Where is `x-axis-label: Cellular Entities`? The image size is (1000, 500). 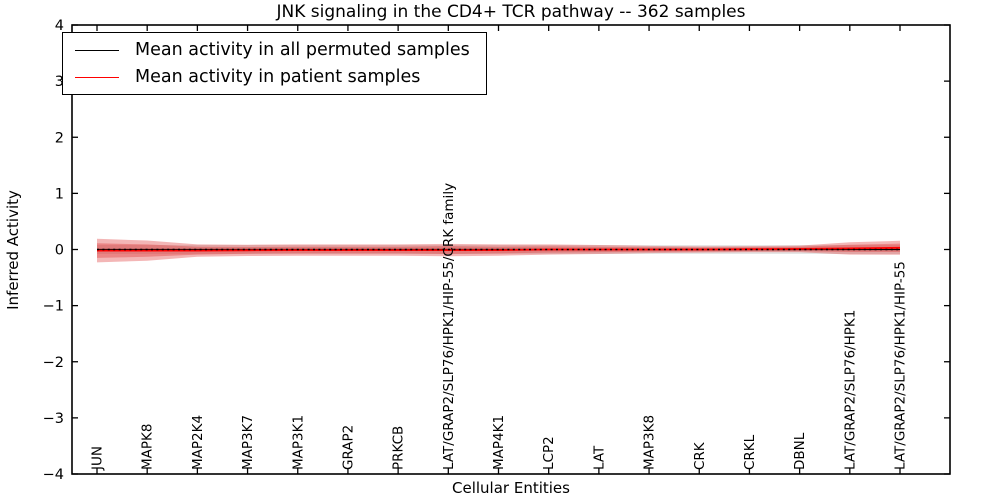
x-axis-label: Cellular Entities is located at coordinates (511, 488).